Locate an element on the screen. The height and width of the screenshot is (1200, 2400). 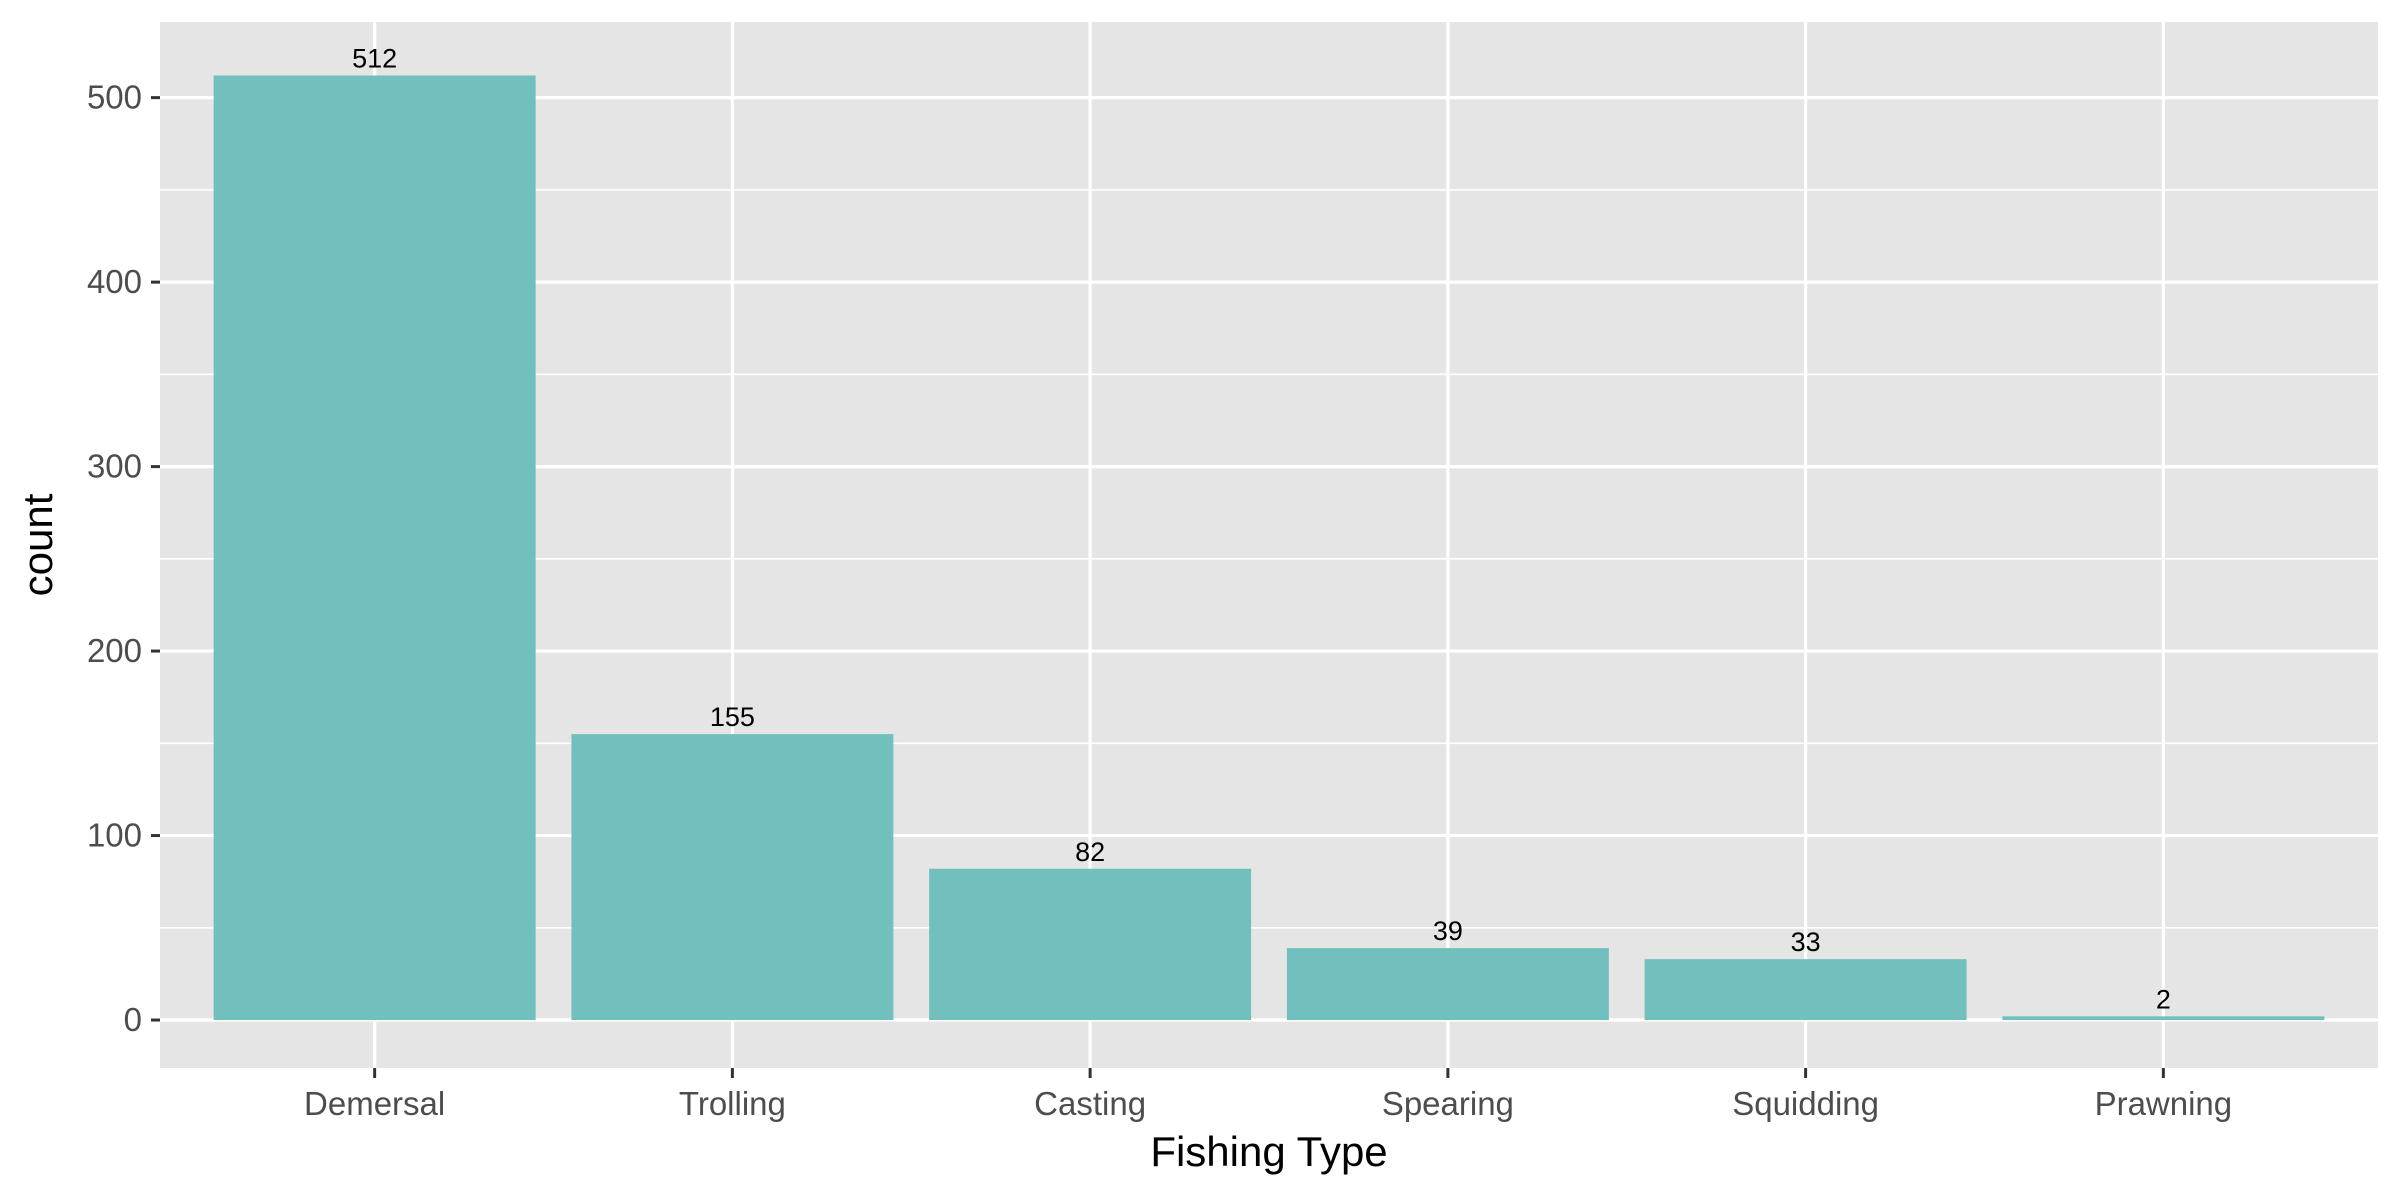
y-tick-label: 0 is located at coordinates (133, 1019).